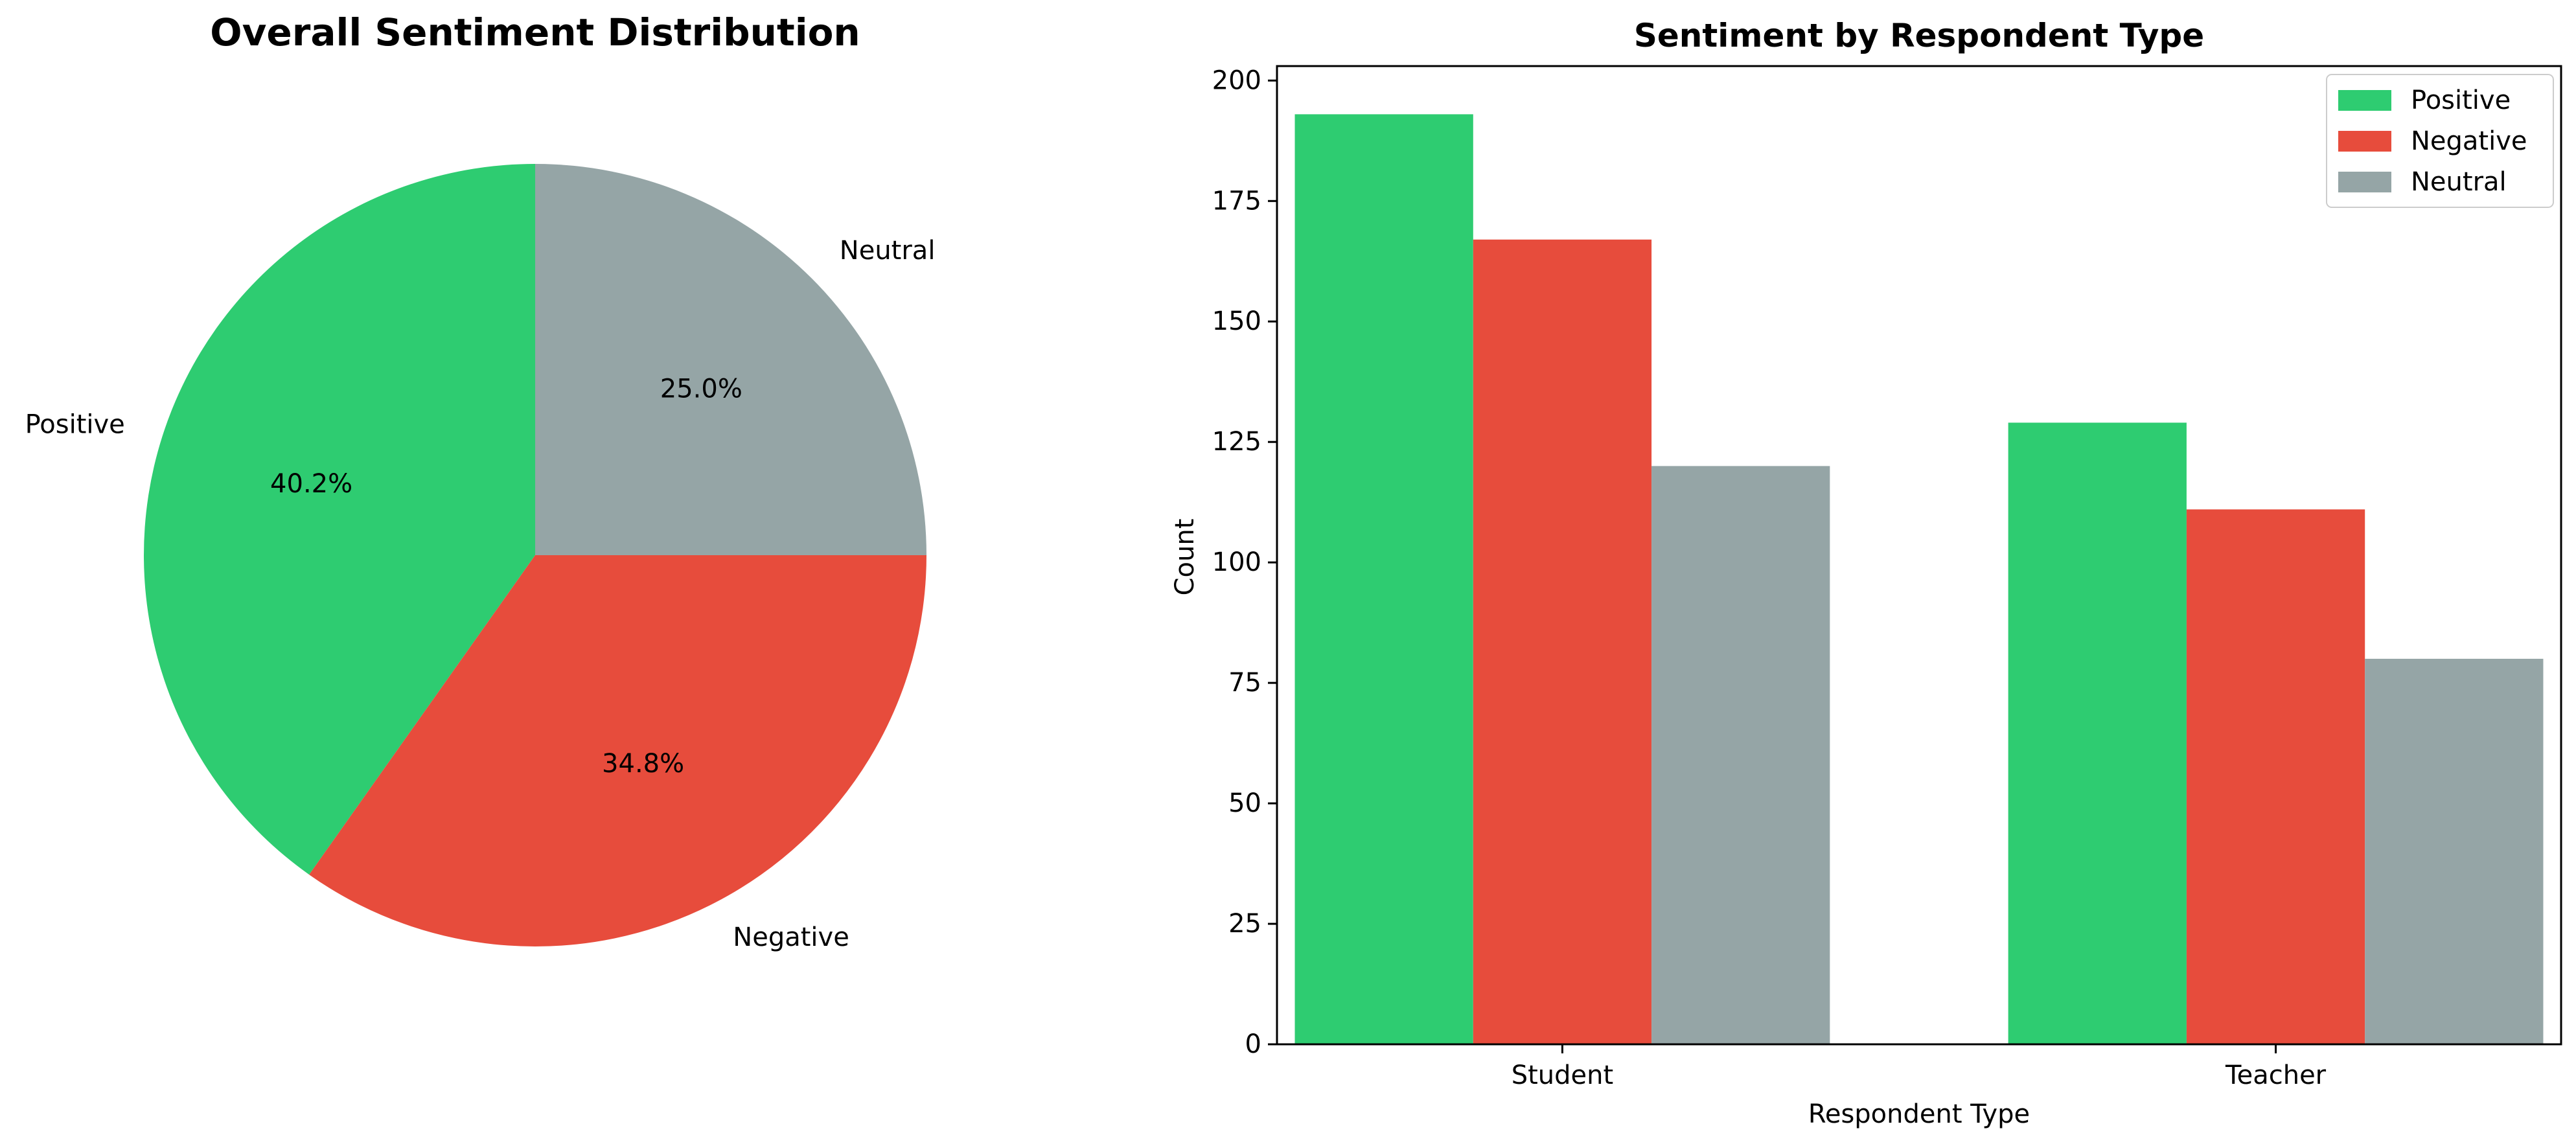 Image resolution: width=2576 pixels, height=1146 pixels. I want to click on y-tick-label-75: 75, so click(1244, 683).